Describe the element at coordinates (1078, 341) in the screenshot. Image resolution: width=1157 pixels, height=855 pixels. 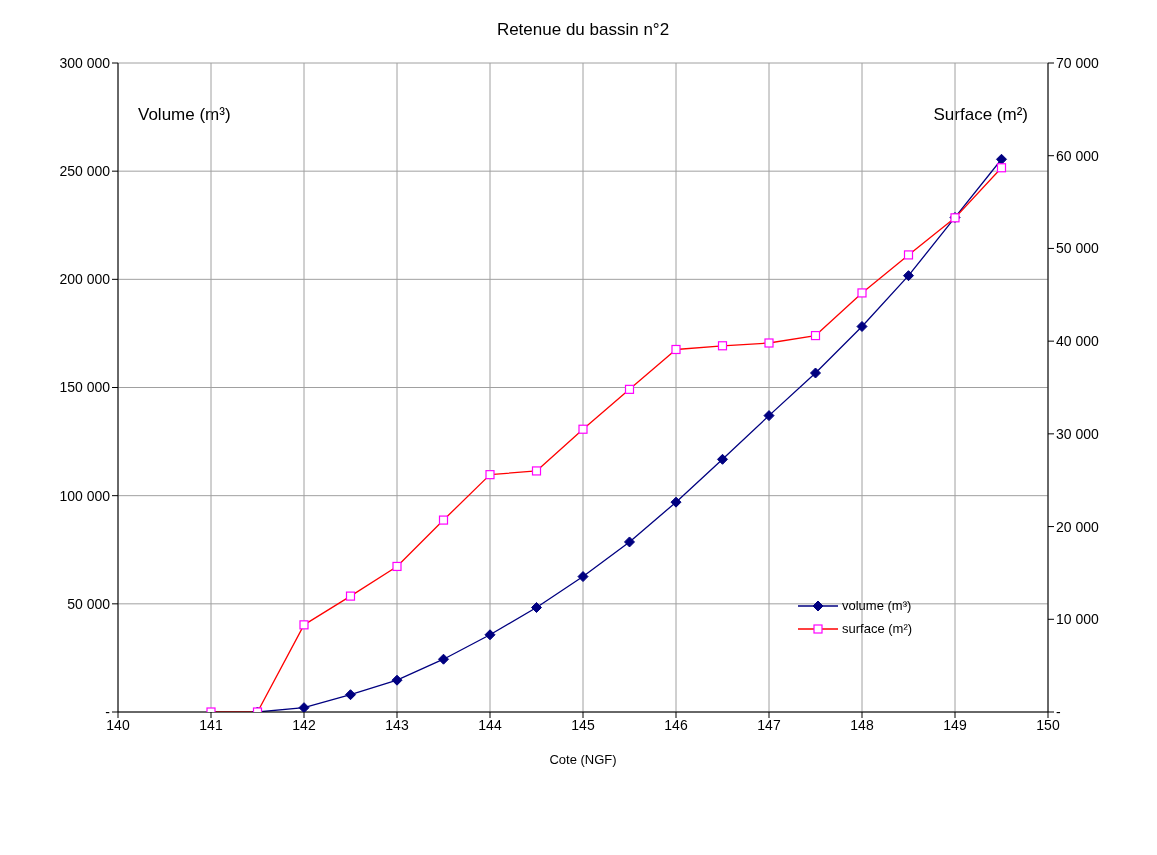
I see `y2-tick-label: 40 000` at that location.